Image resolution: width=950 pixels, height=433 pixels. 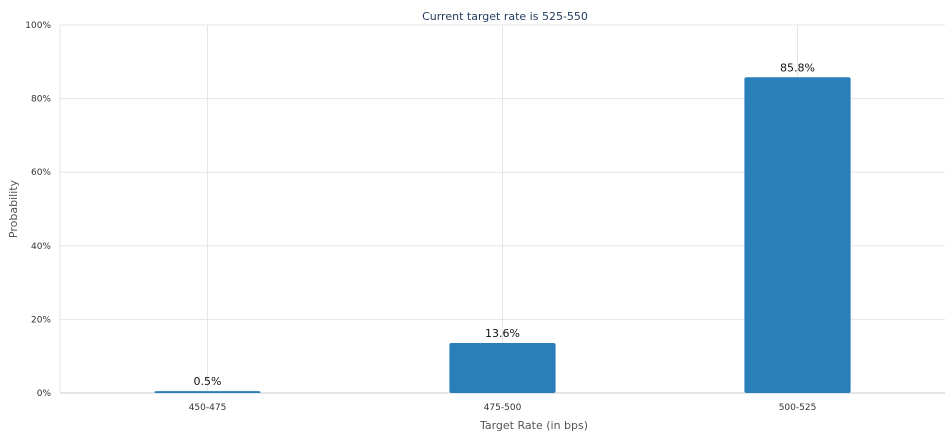 I want to click on bar-value-label: 85.8%, so click(x=797, y=67).